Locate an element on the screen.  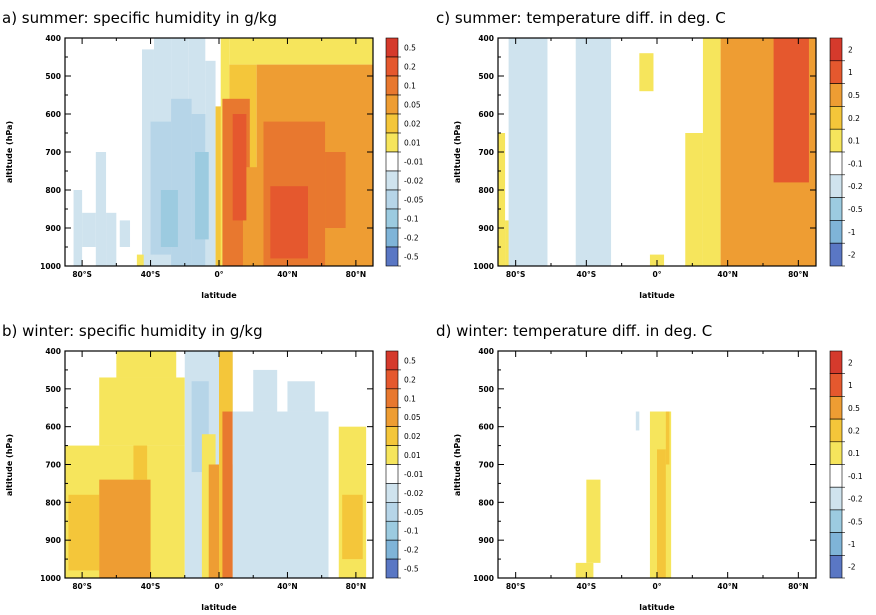
panel-c-ylabel: altitude (hPa) is located at coordinates (457, 152).